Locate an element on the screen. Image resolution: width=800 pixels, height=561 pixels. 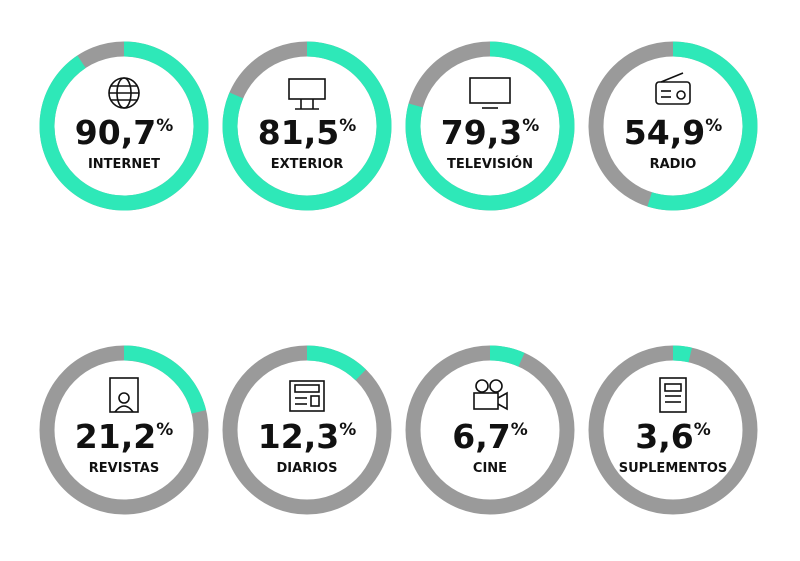
value-label: 90,7% is located at coordinates (124, 132).